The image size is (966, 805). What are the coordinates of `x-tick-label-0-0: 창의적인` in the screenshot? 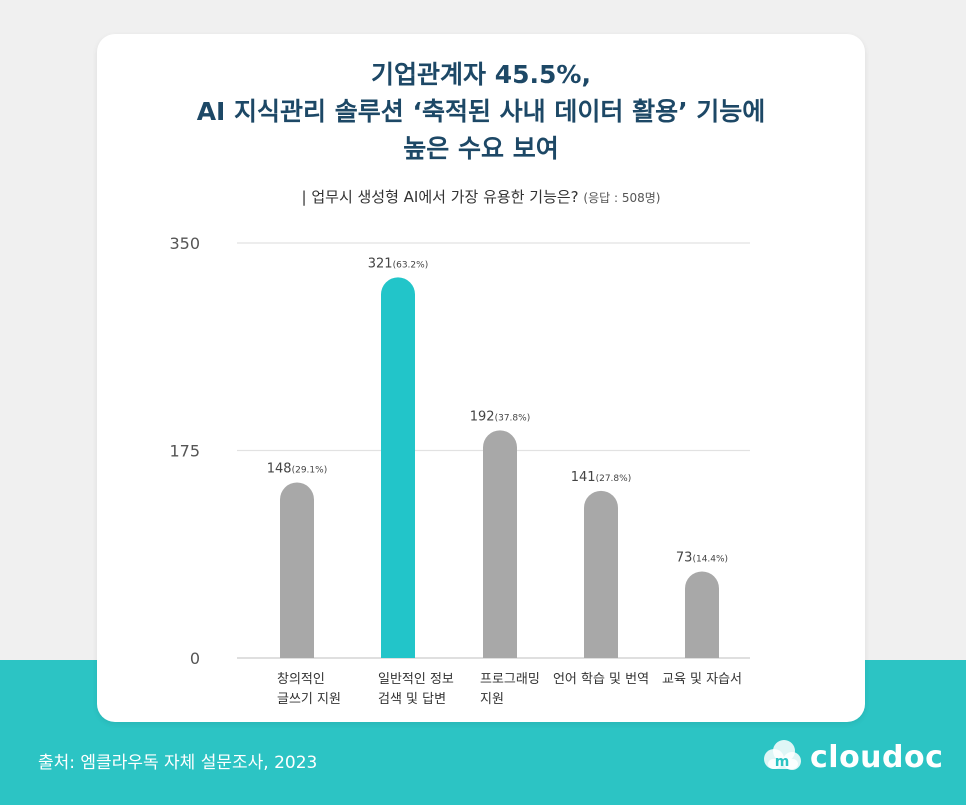 It's located at (301, 679).